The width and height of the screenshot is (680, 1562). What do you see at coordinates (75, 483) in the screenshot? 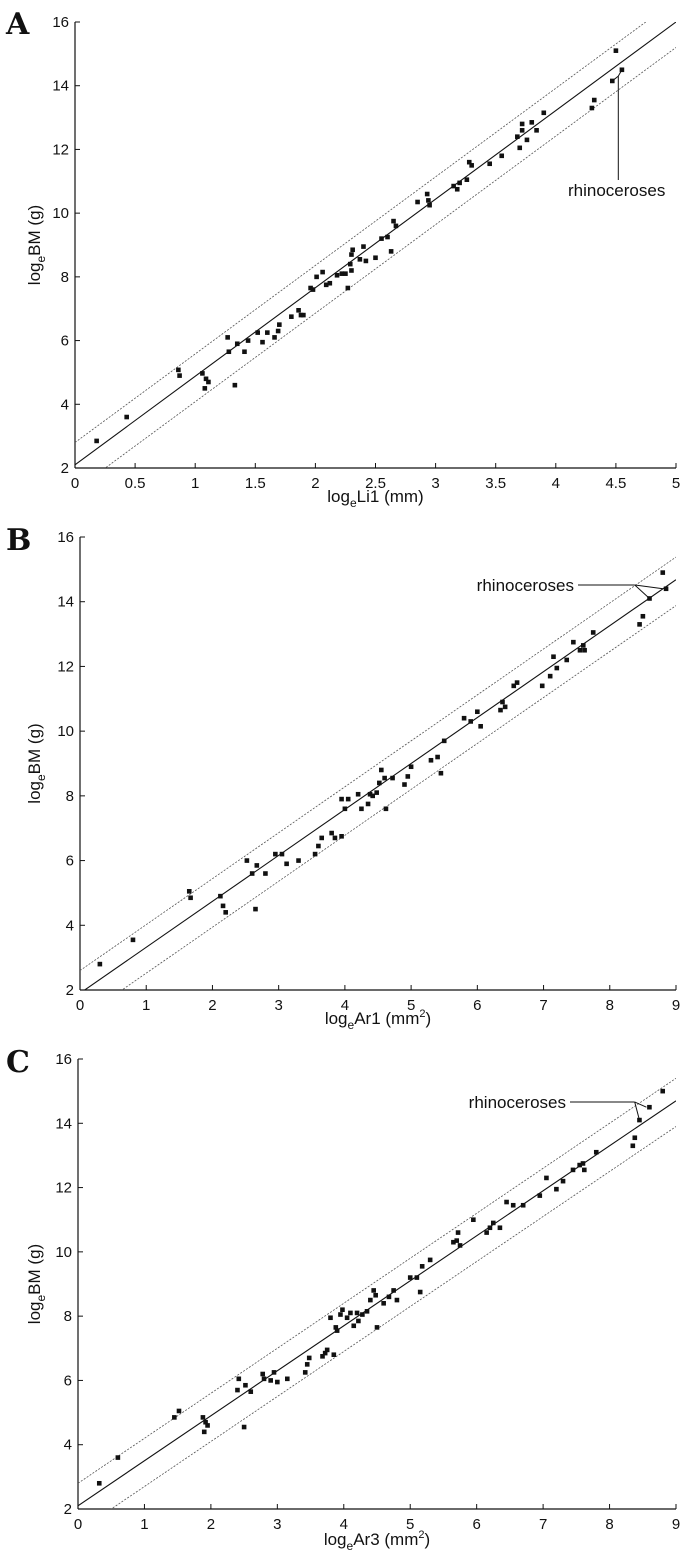
I see `x-tick-label: 0` at bounding box center [75, 483].